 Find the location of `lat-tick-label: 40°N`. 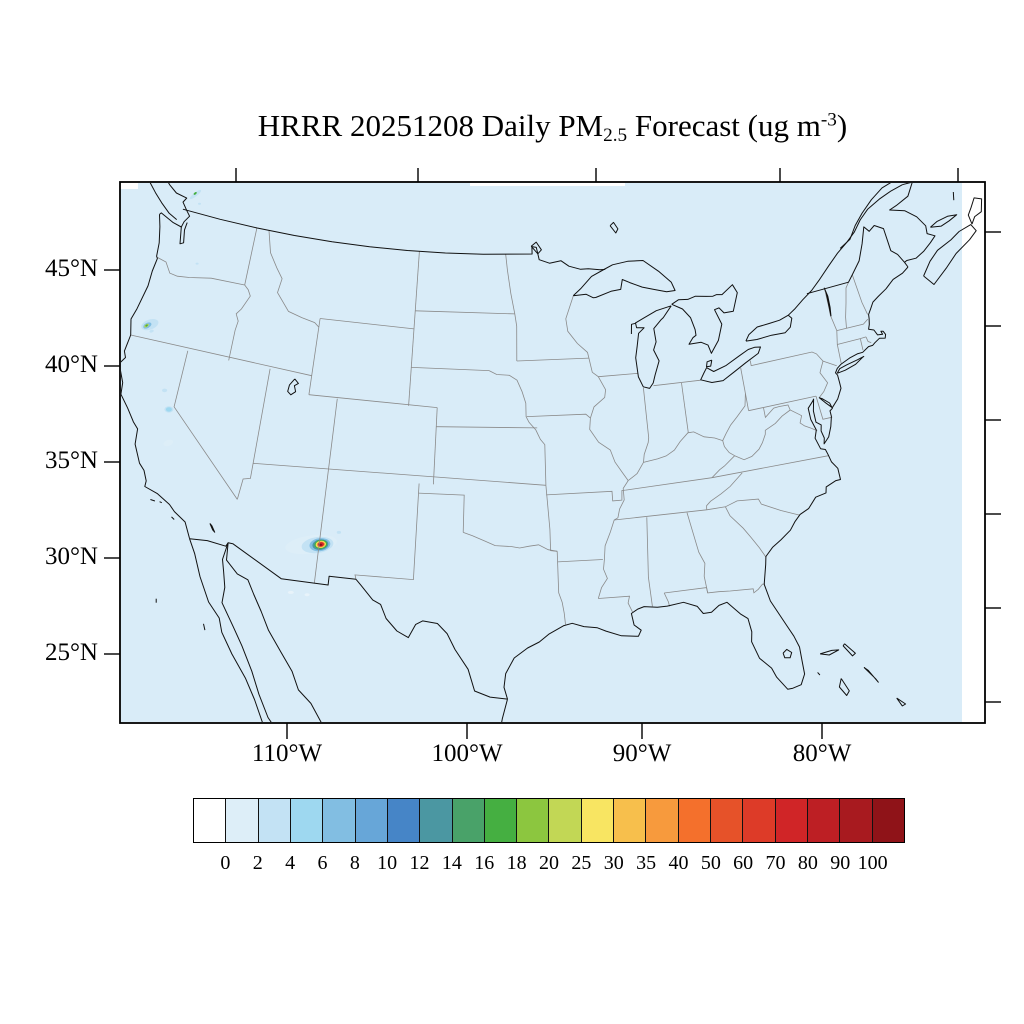

lat-tick-label: 40°N is located at coordinates (71, 364).